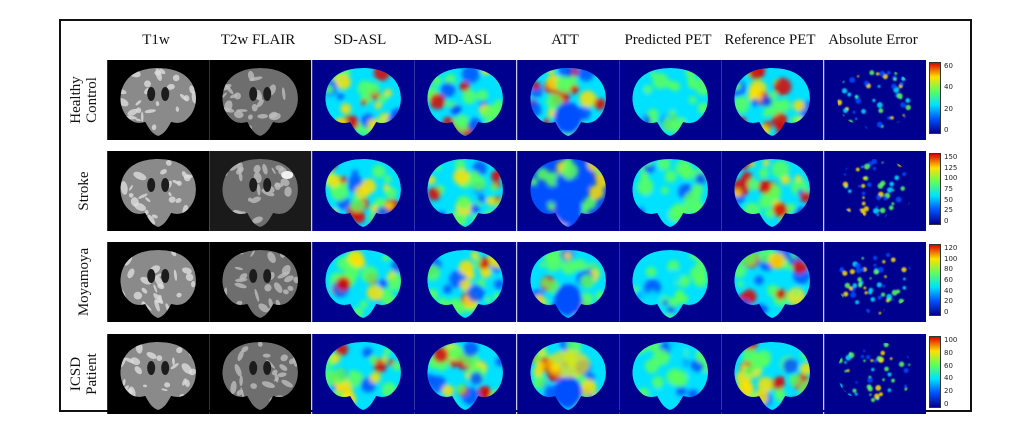  I want to click on image-stroke-absolute-error, so click(874, 191).